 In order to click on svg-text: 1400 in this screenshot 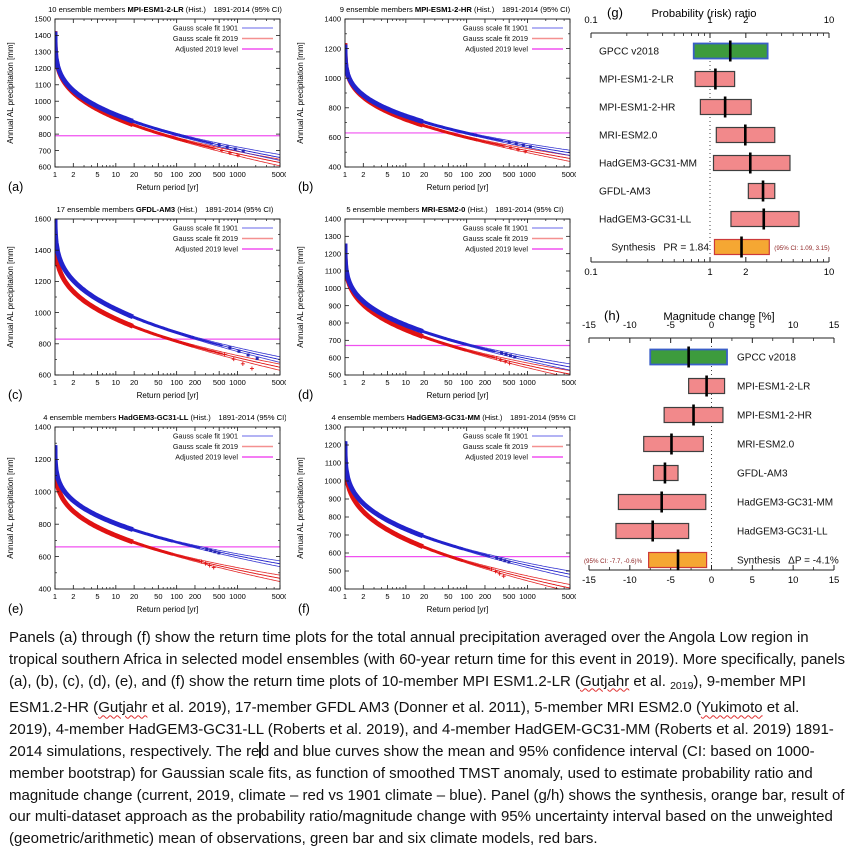, I will do `click(42, 35)`.